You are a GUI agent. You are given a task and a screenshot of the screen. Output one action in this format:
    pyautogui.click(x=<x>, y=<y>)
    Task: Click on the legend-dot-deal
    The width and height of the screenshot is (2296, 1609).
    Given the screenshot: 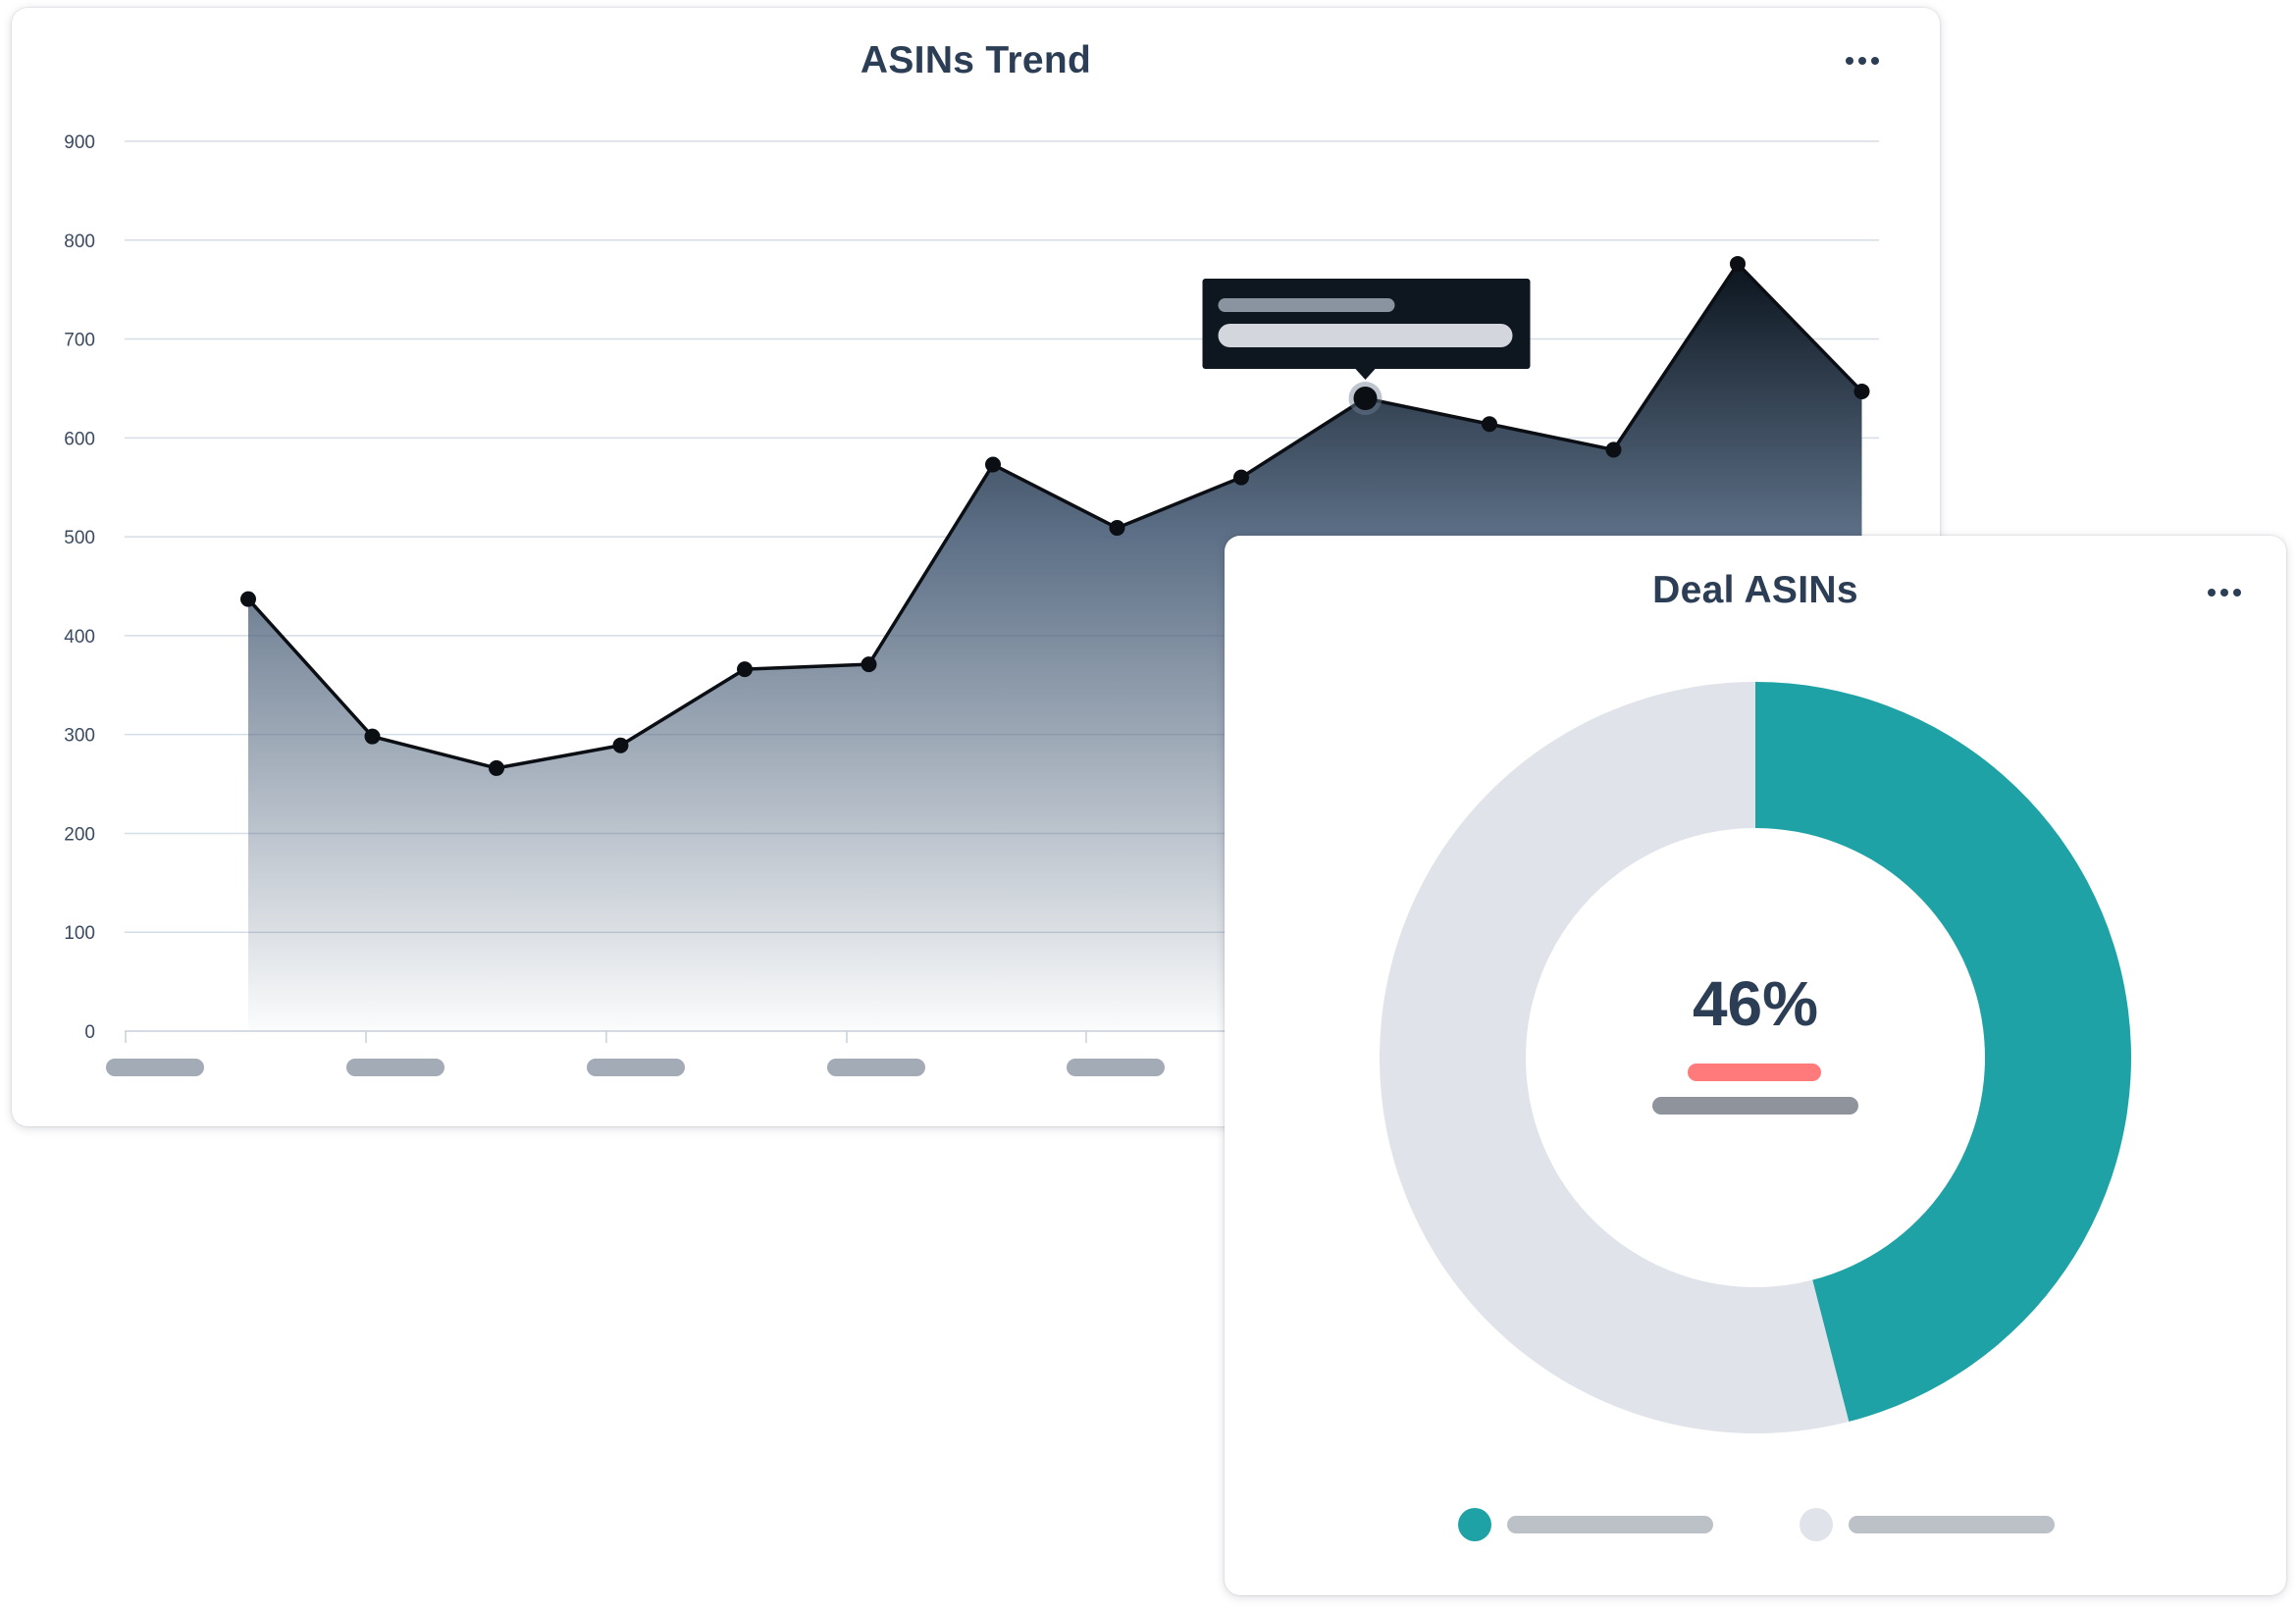 What is the action you would take?
    pyautogui.click(x=1474, y=1524)
    